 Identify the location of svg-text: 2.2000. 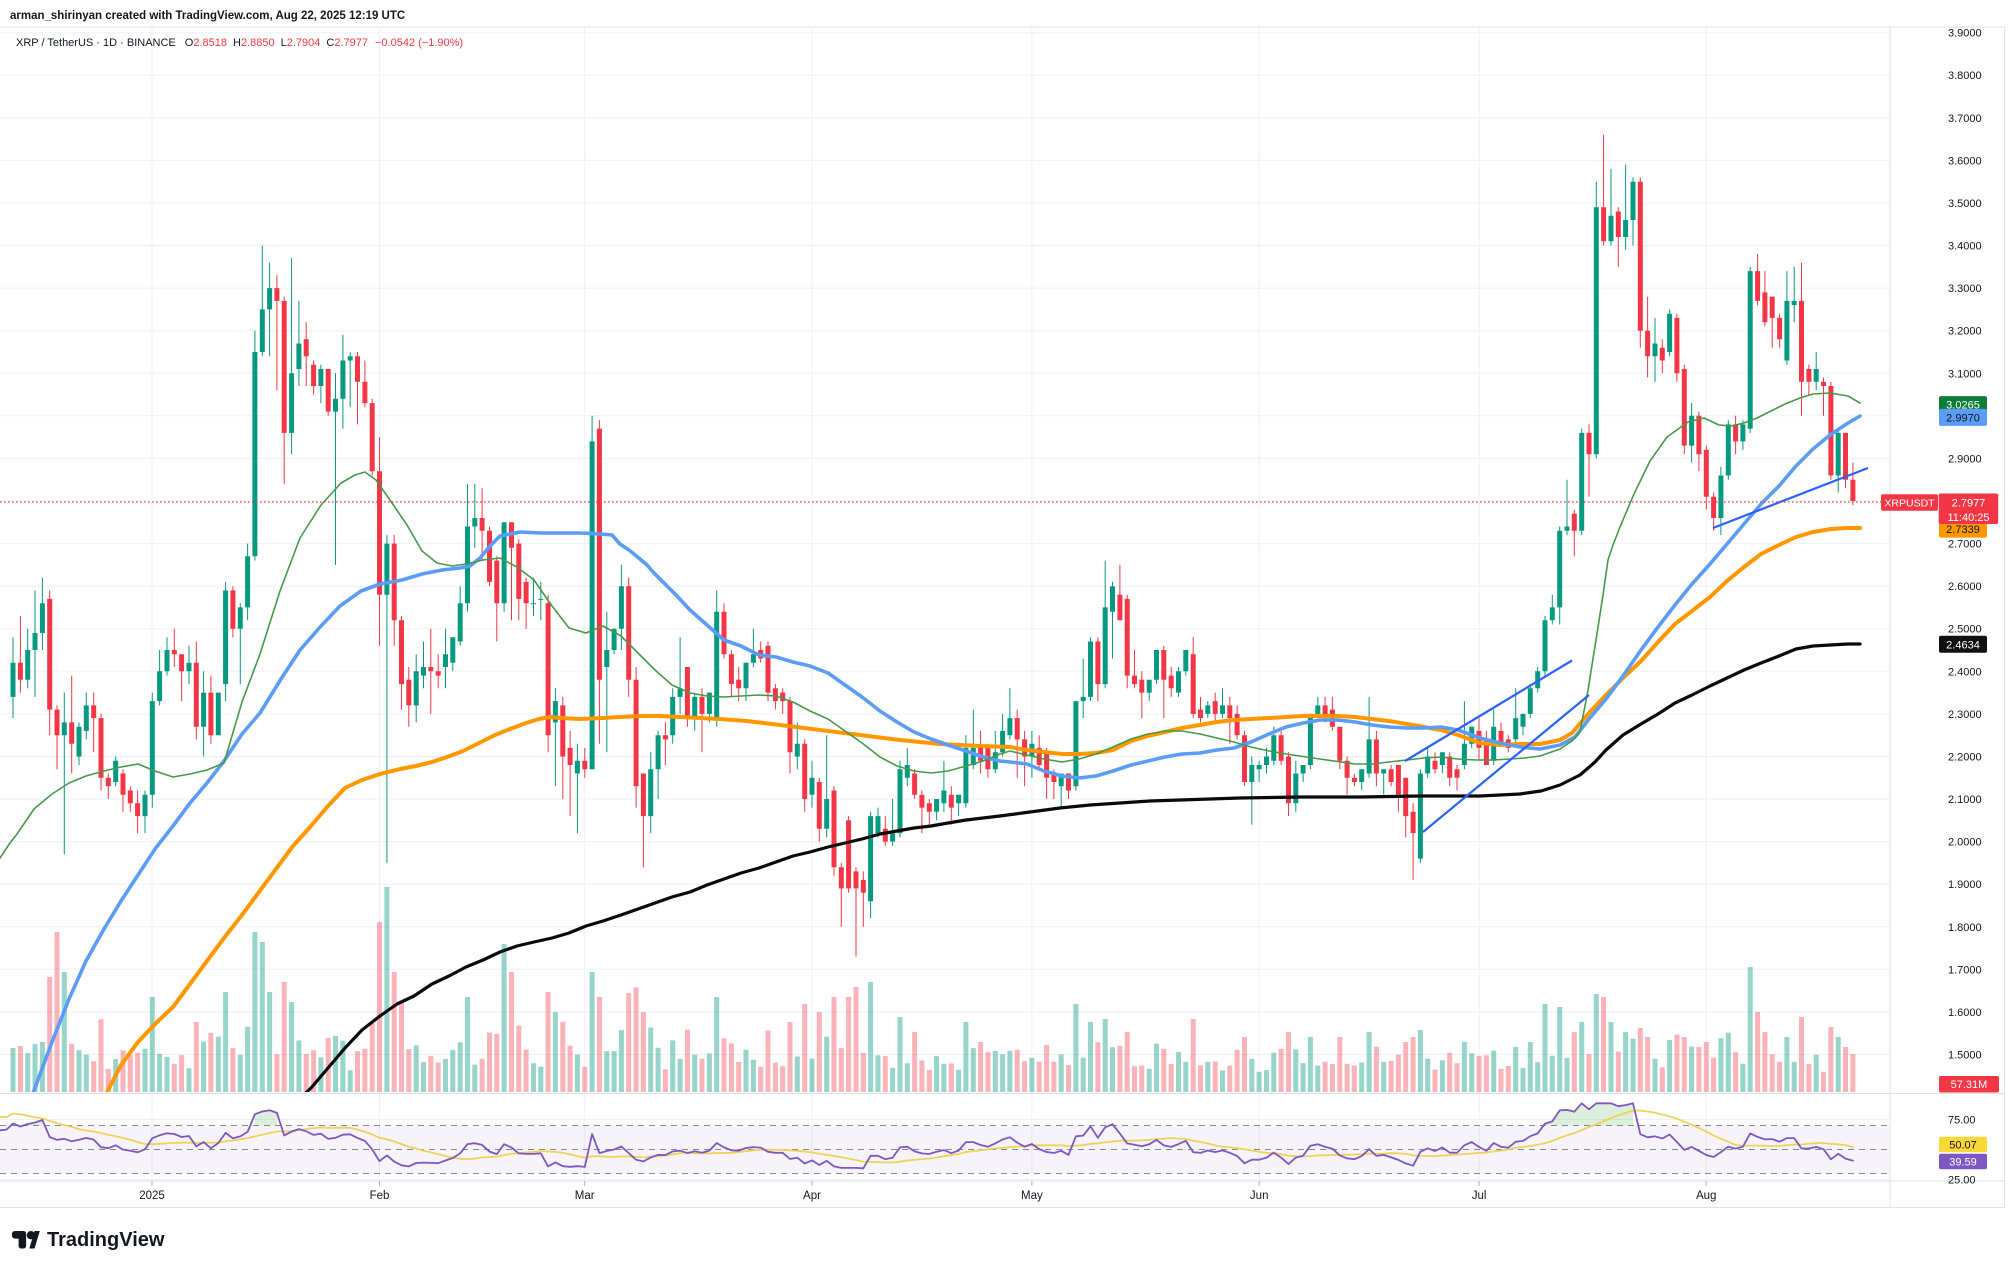
(1965, 758).